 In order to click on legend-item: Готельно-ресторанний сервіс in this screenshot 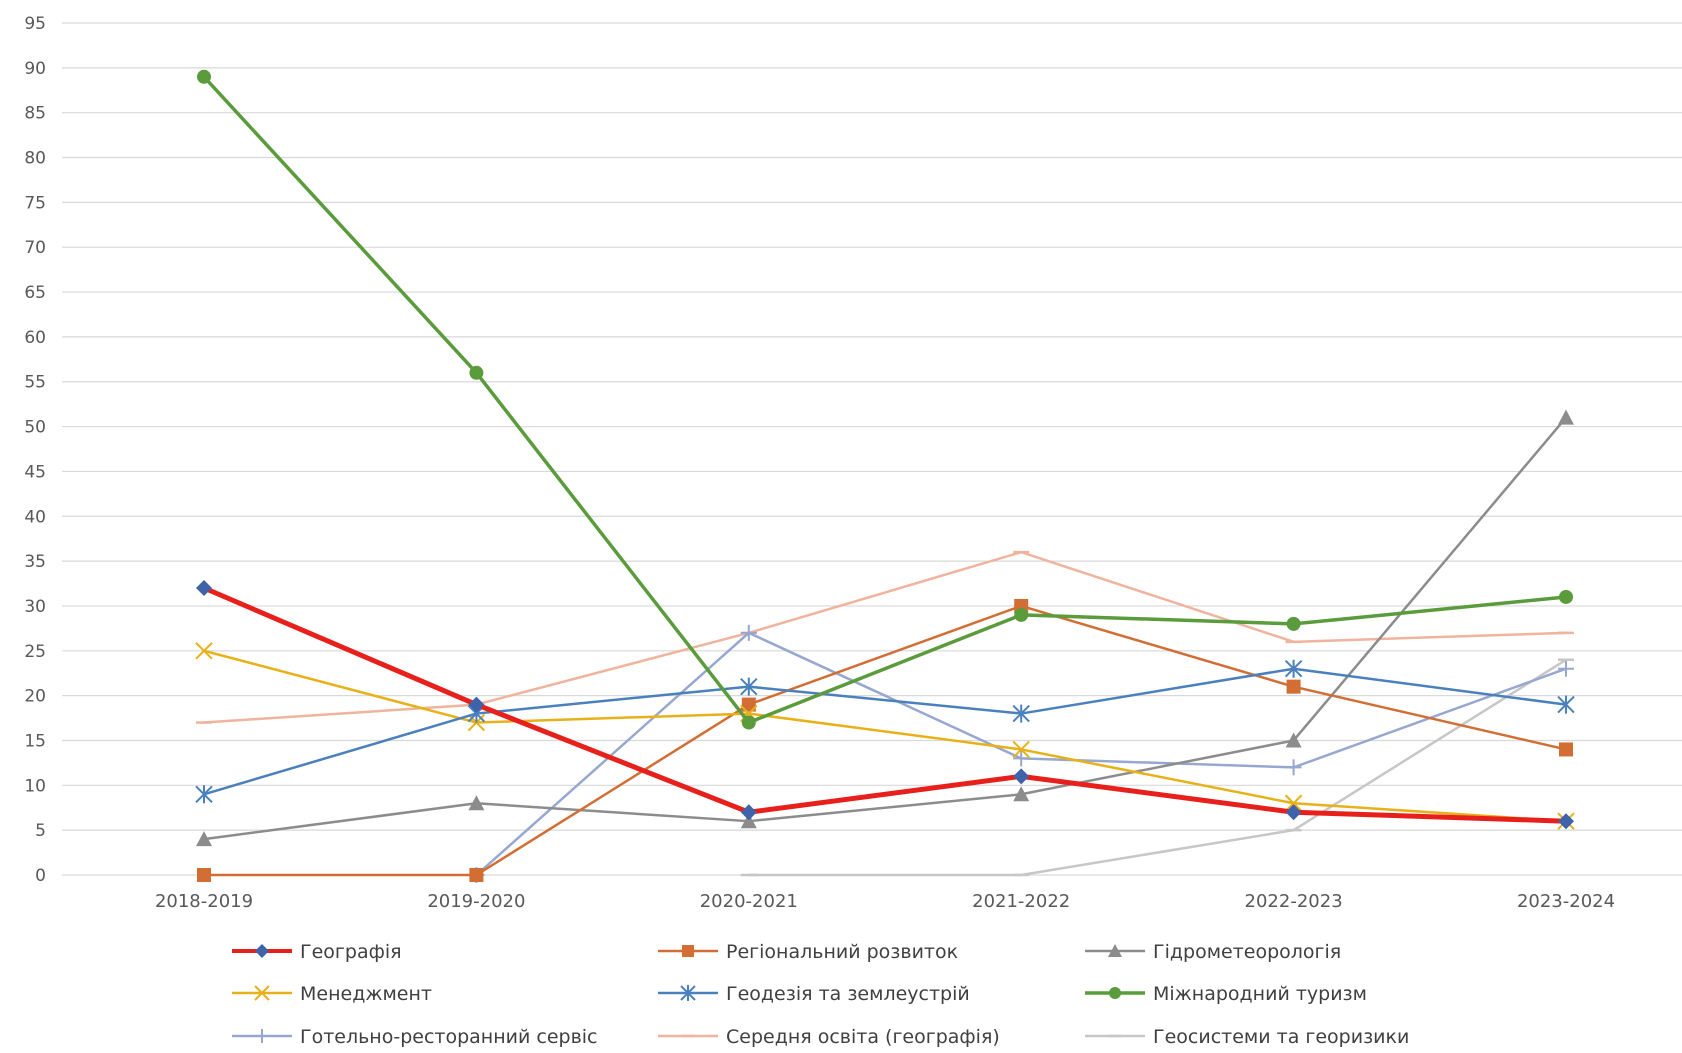, I will do `click(415, 1037)`.